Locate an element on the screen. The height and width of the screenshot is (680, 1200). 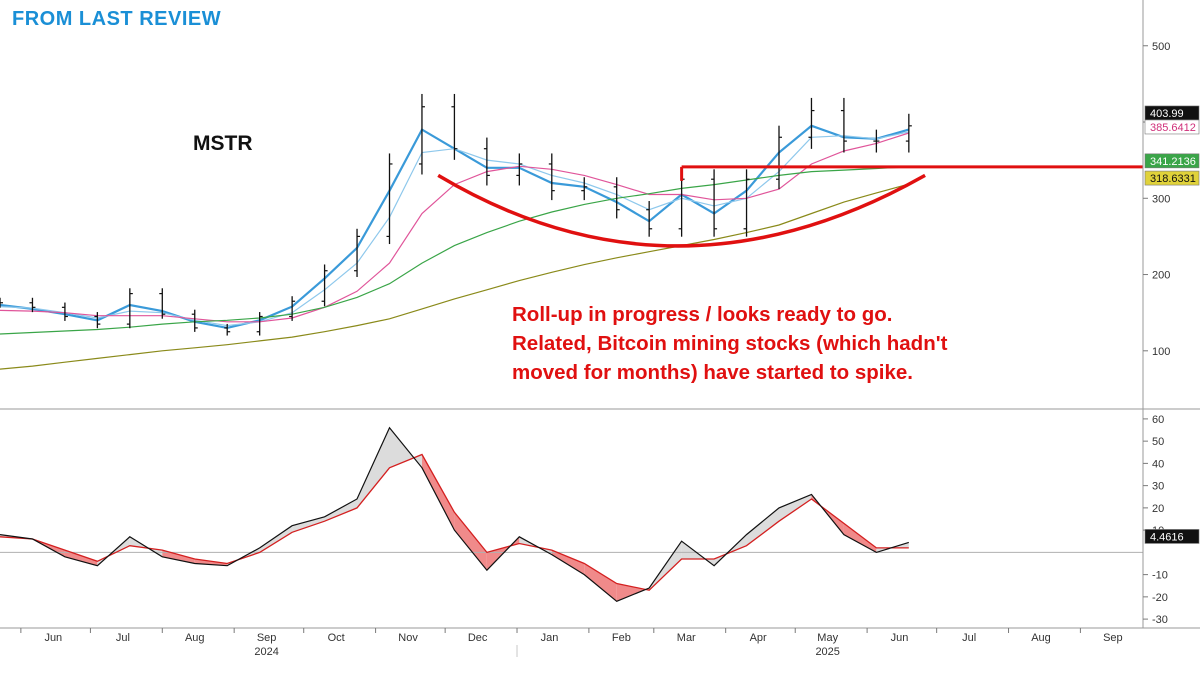
cup-arc is located at coordinates (681, 210).